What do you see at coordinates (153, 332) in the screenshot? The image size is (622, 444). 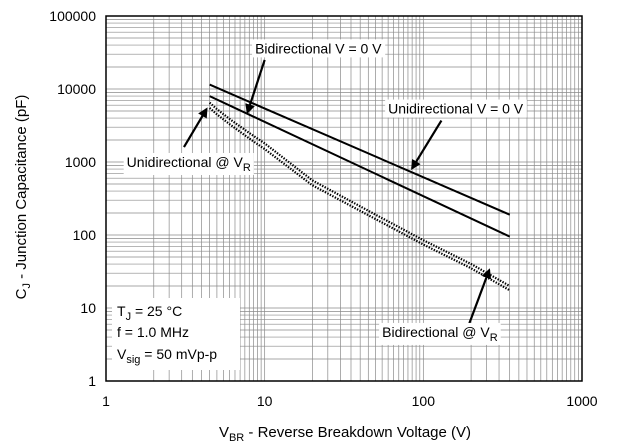 I see `condition-freq: f = 1.0 MHz` at bounding box center [153, 332].